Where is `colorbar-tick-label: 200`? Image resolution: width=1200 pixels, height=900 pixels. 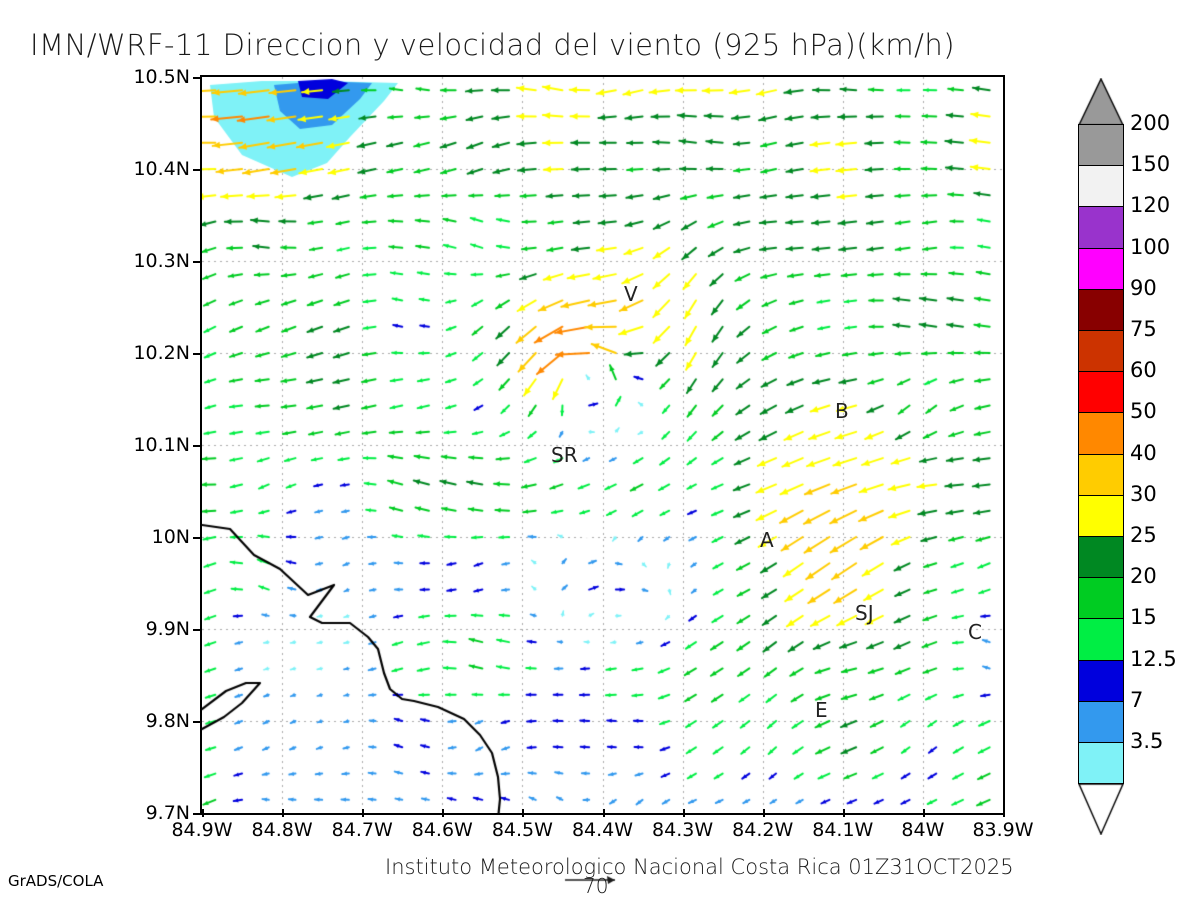
colorbar-tick-label: 200 is located at coordinates (1150, 123).